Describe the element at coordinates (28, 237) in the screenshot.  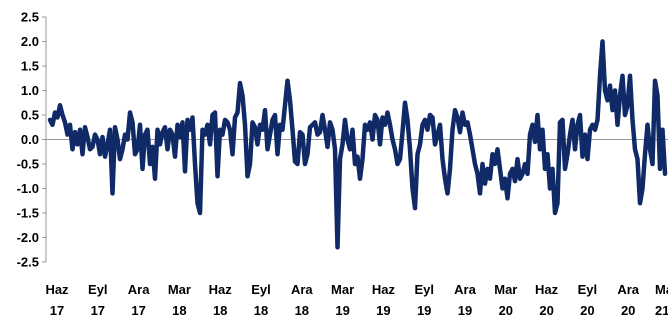
I see `y-tick-label: -2.0` at that location.